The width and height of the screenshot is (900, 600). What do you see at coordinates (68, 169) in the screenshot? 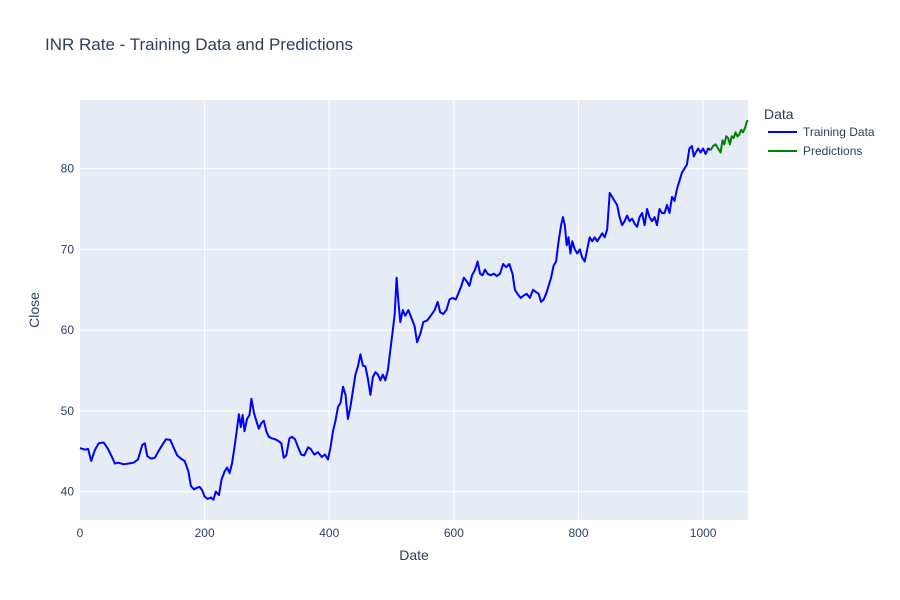
I see `y-tick-label: 80` at bounding box center [68, 169].